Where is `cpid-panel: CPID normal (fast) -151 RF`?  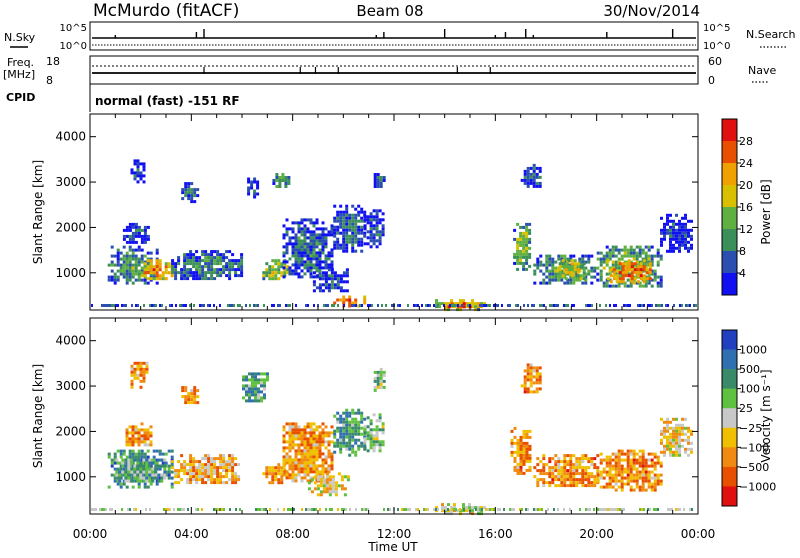 cpid-panel: CPID normal (fast) -151 RF is located at coordinates (123, 98).